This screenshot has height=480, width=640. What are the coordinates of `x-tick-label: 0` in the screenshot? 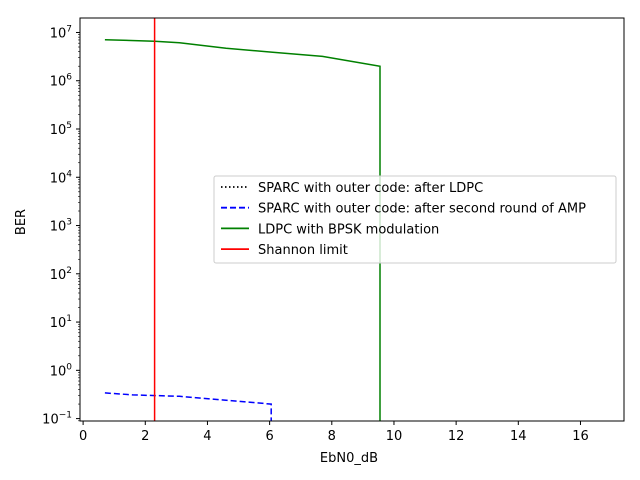 It's located at (83, 436).